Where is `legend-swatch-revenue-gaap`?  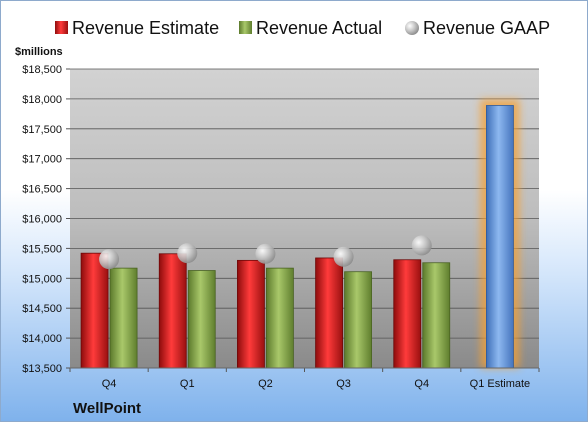 legend-swatch-revenue-gaap is located at coordinates (412, 28).